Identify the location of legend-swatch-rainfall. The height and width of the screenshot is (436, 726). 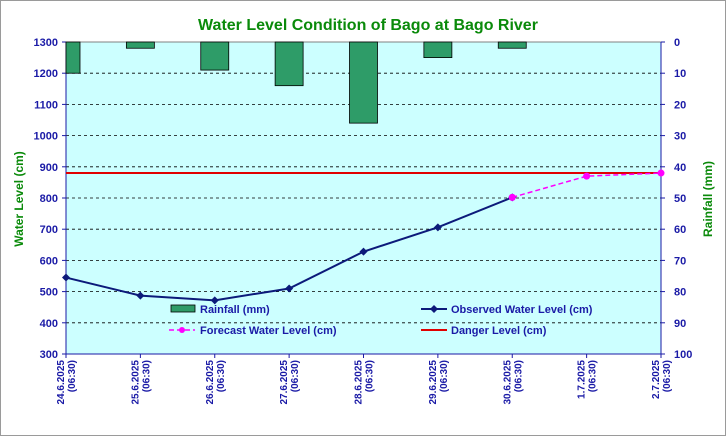
(183, 308).